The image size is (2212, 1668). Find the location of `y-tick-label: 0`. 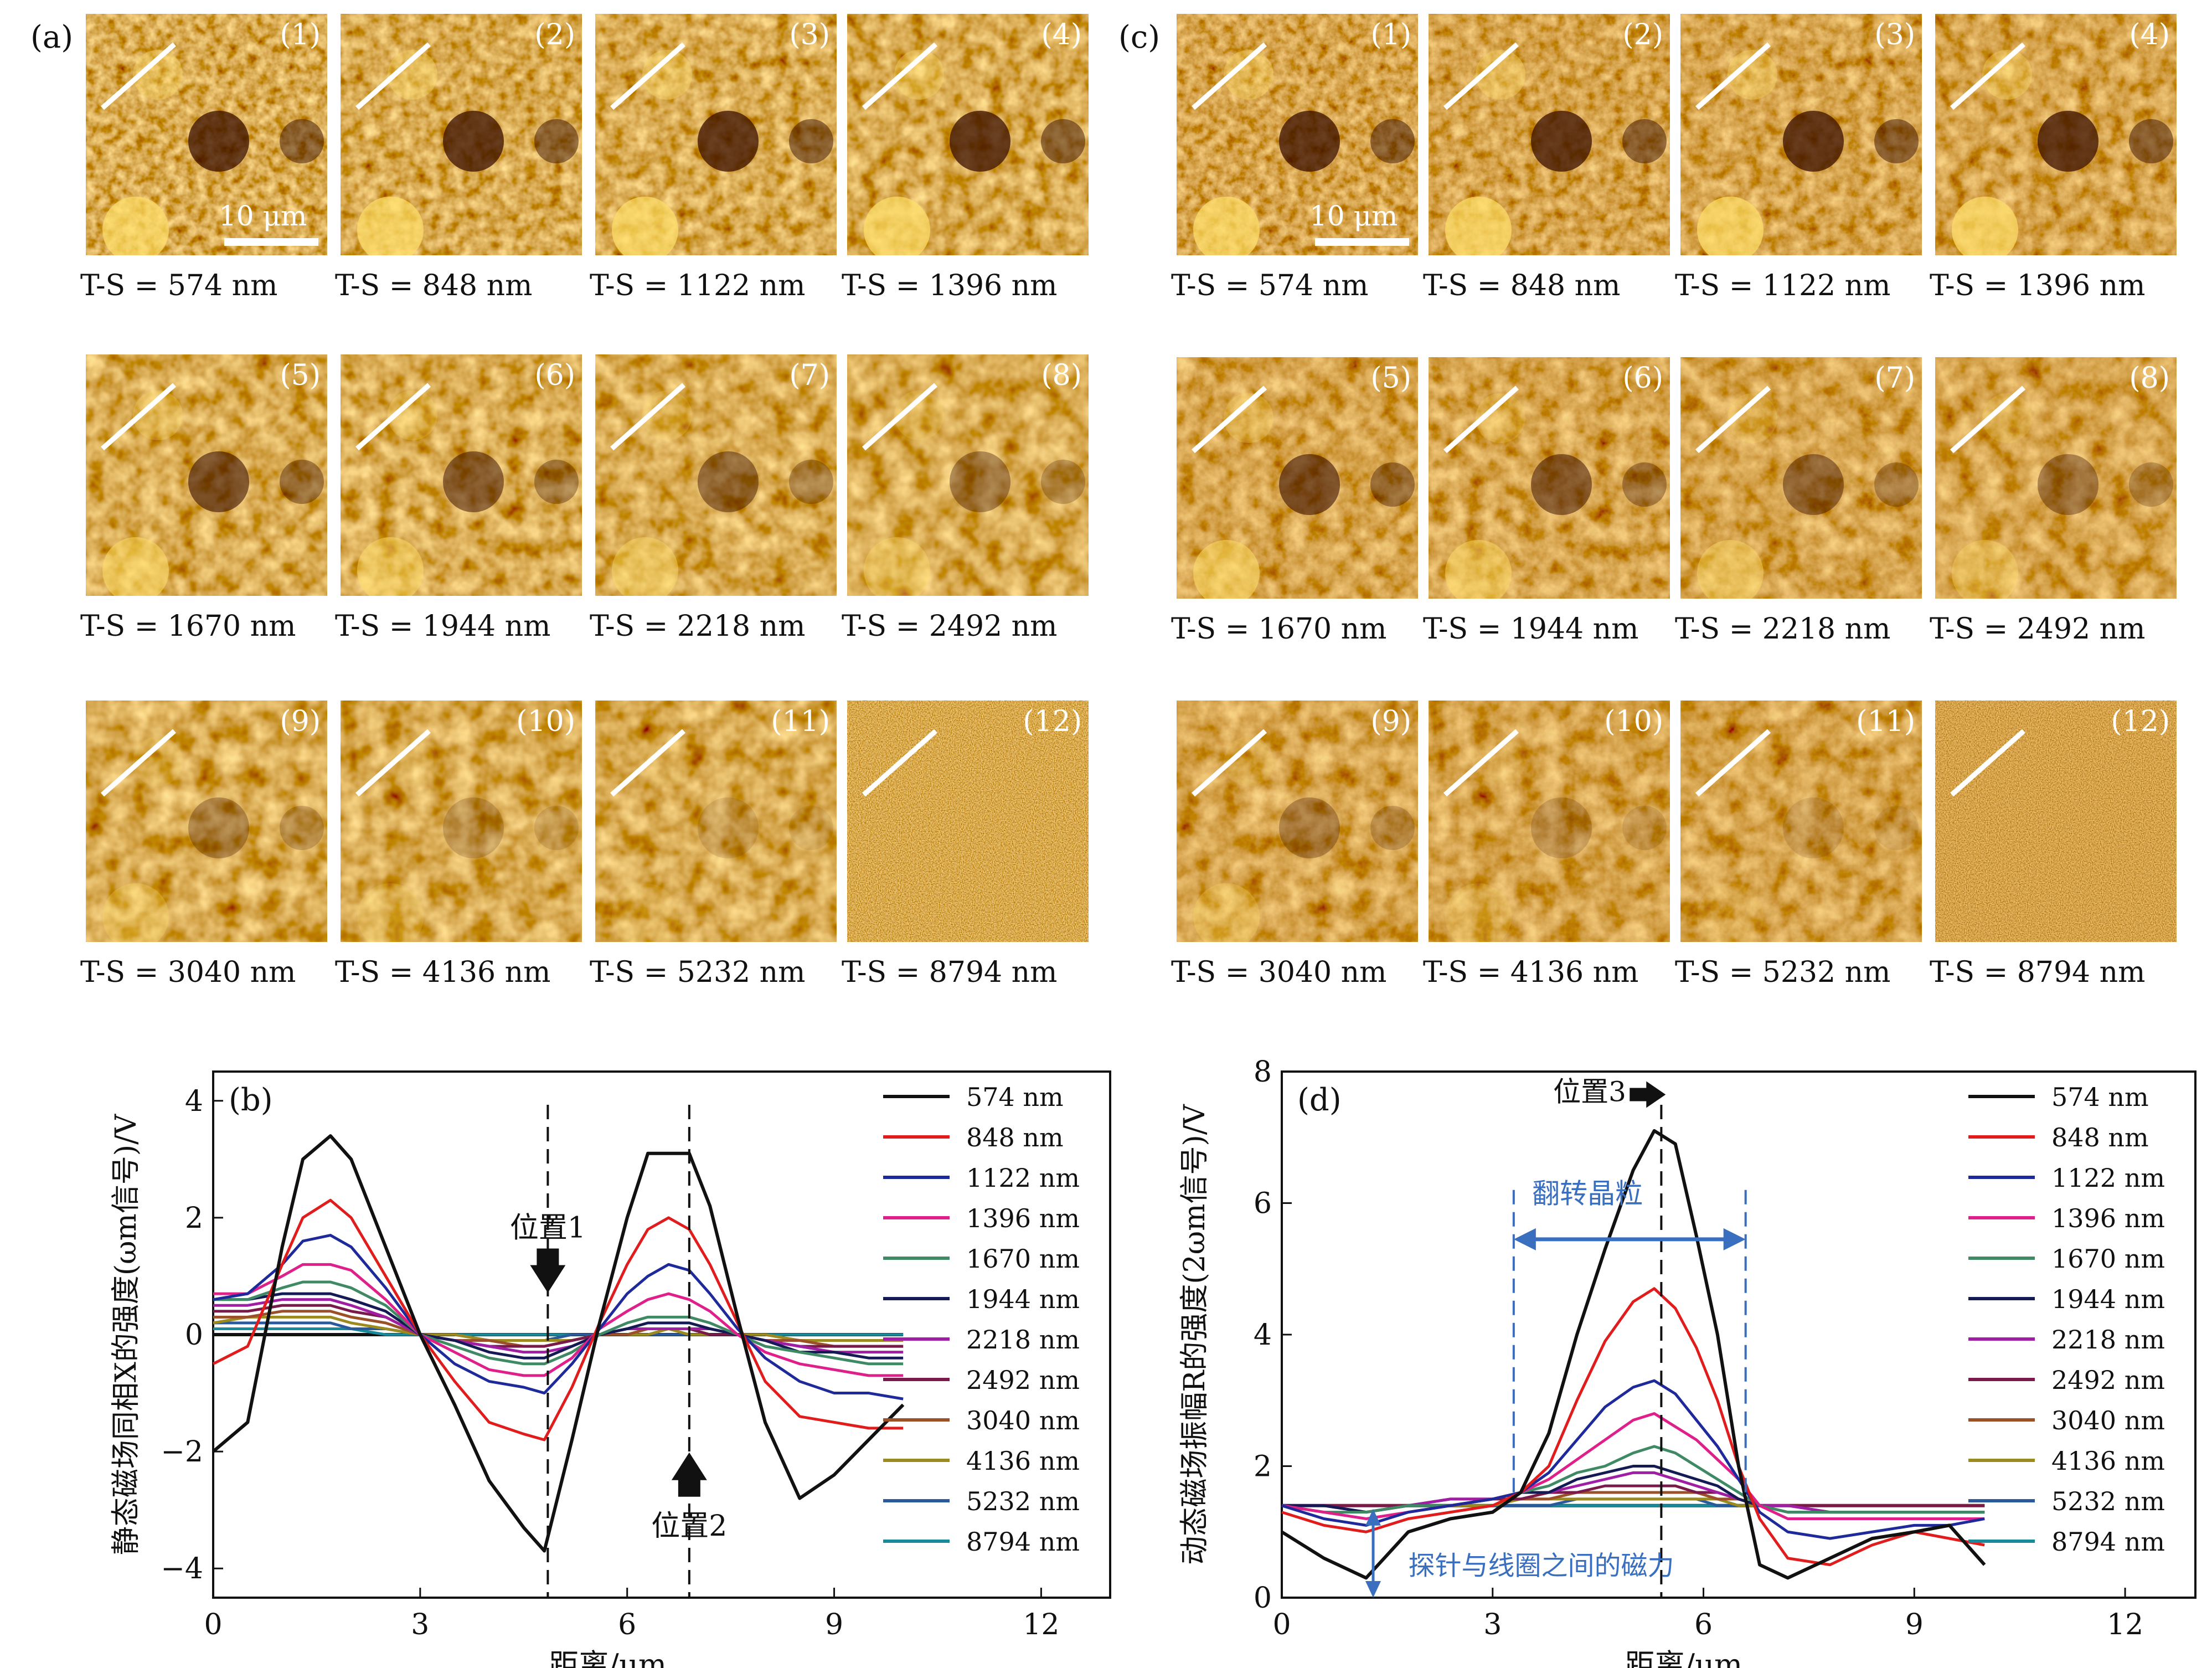

y-tick-label: 0 is located at coordinates (194, 1335).